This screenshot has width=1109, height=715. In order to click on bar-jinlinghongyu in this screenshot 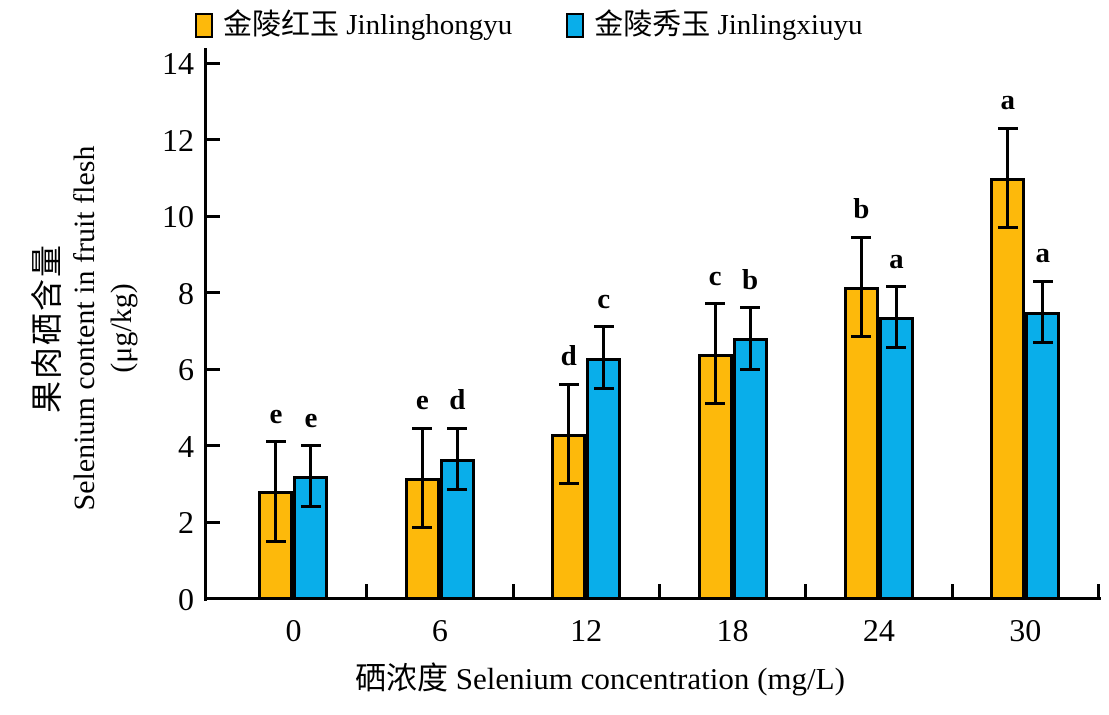, I will do `click(861, 443)`.